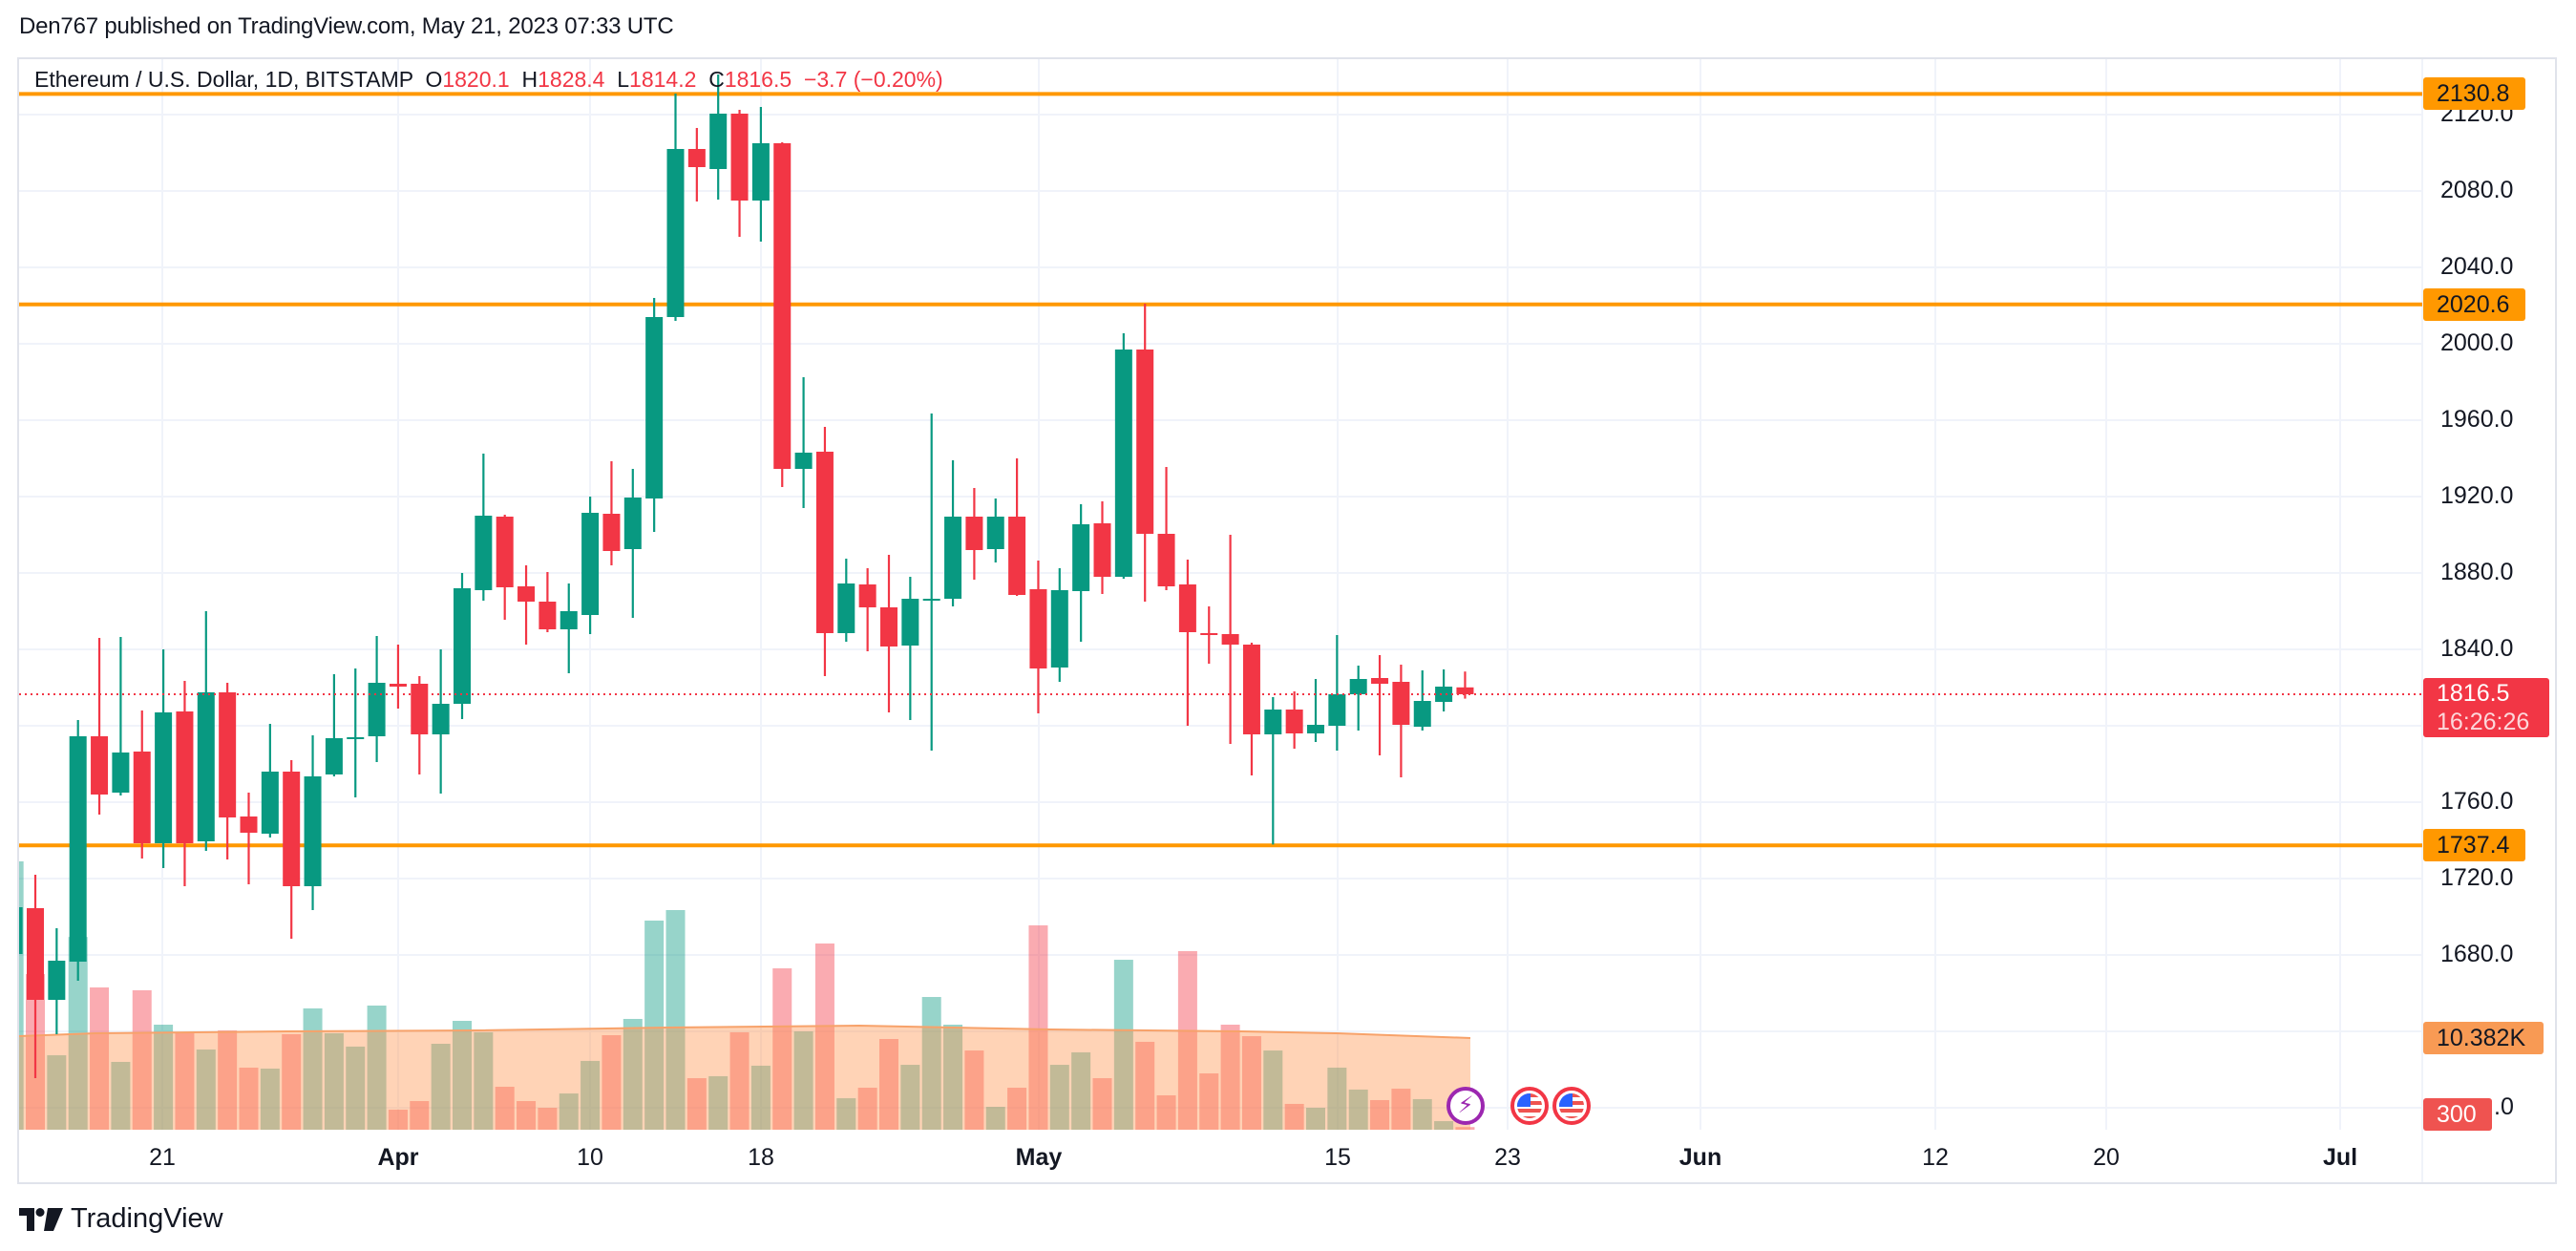  What do you see at coordinates (663, 79) in the screenshot?
I see `low-value: 1814.2` at bounding box center [663, 79].